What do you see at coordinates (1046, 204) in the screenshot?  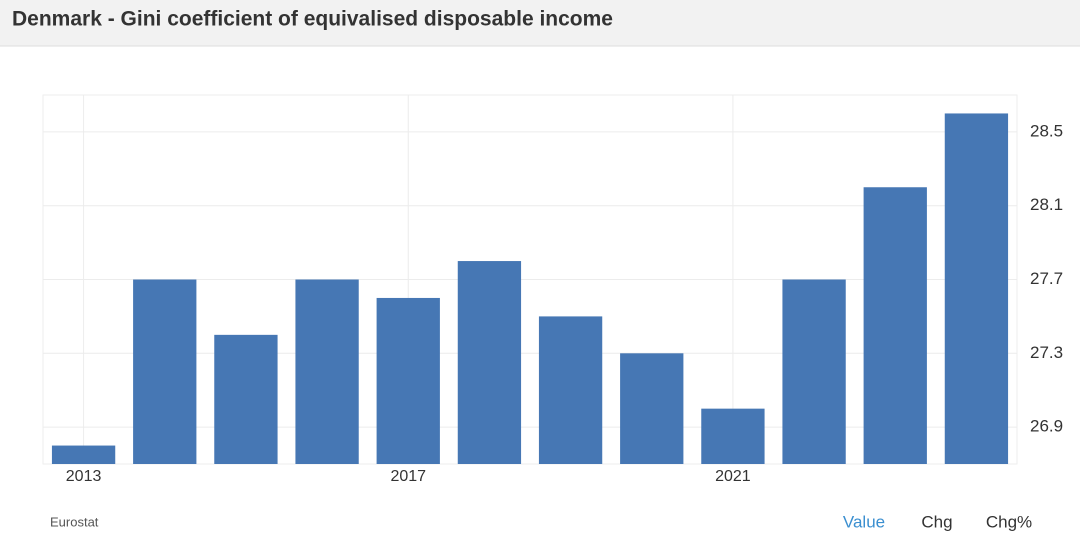 I see `y-tick-label: 28.1` at bounding box center [1046, 204].